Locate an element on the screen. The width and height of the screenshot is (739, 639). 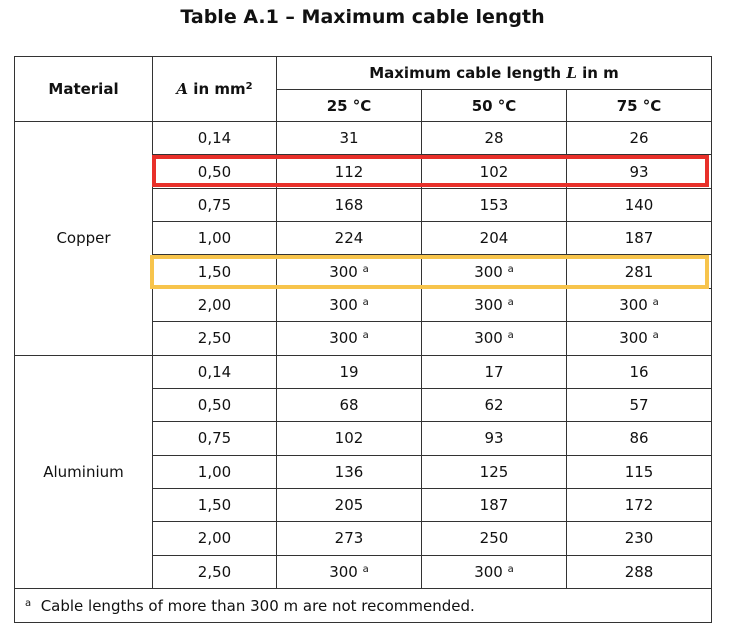
header-group: Maximum cable length L in m is located at coordinates (494, 73).